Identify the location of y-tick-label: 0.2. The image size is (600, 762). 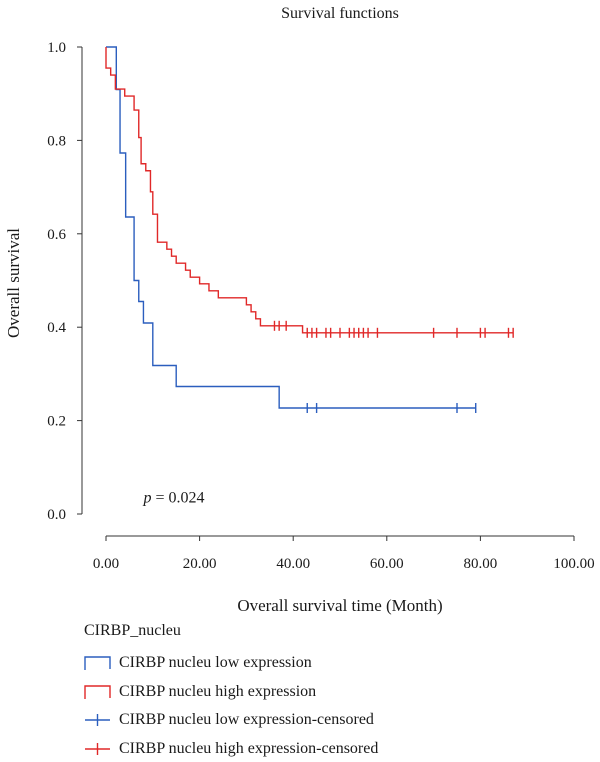
(56, 422).